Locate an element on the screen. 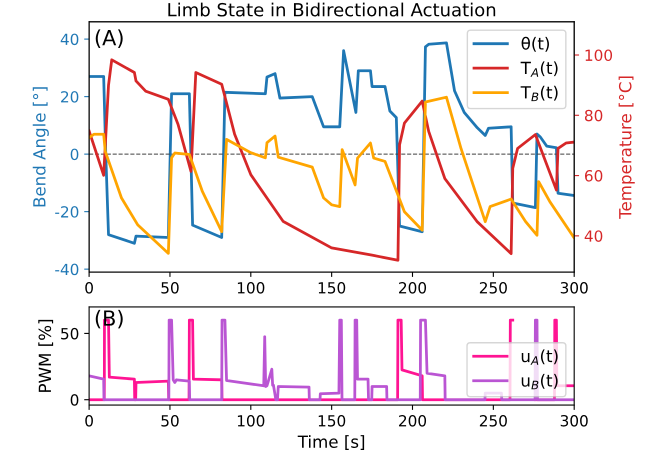 The image size is (670, 465). legend-label: T$_{A}$(t) is located at coordinates (539, 69).